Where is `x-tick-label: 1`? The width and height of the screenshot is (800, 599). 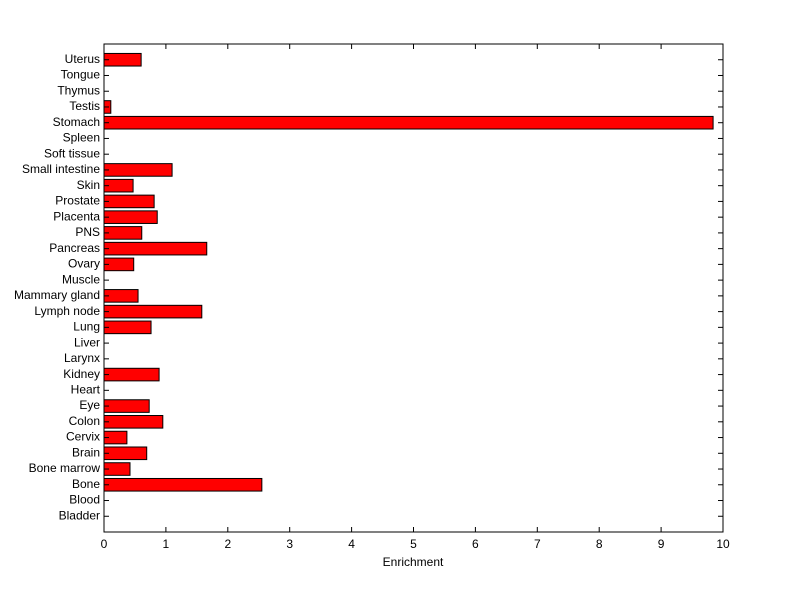 x-tick-label: 1 is located at coordinates (166, 544).